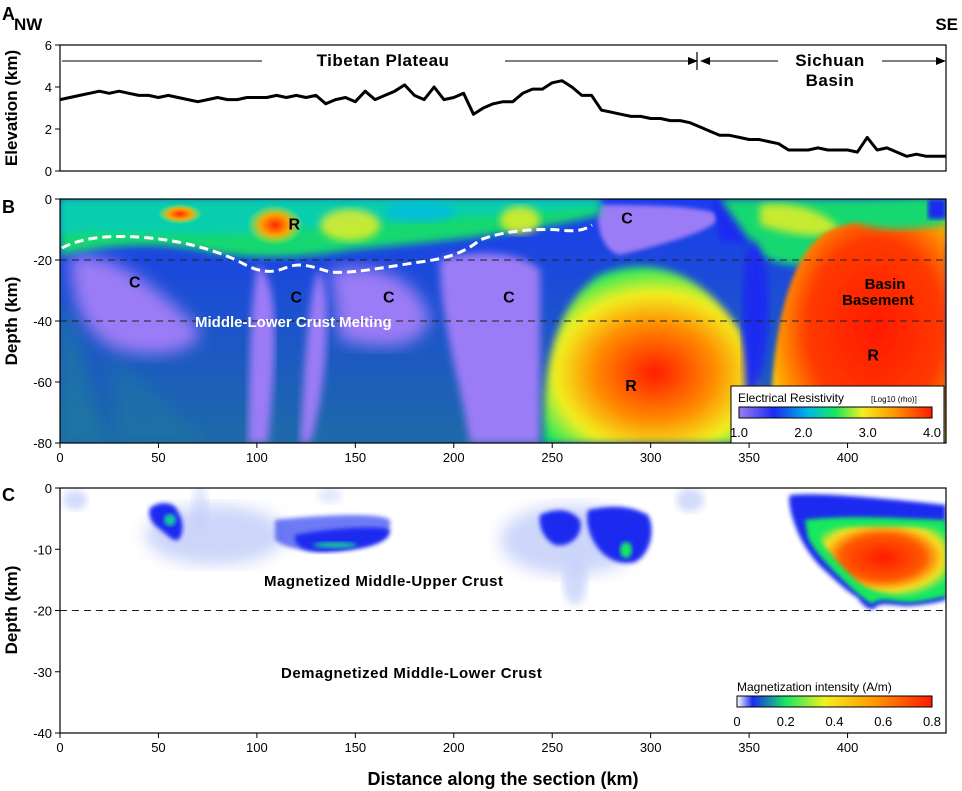  I want to click on colorbar-tick-label: 0.8, so click(932, 721).